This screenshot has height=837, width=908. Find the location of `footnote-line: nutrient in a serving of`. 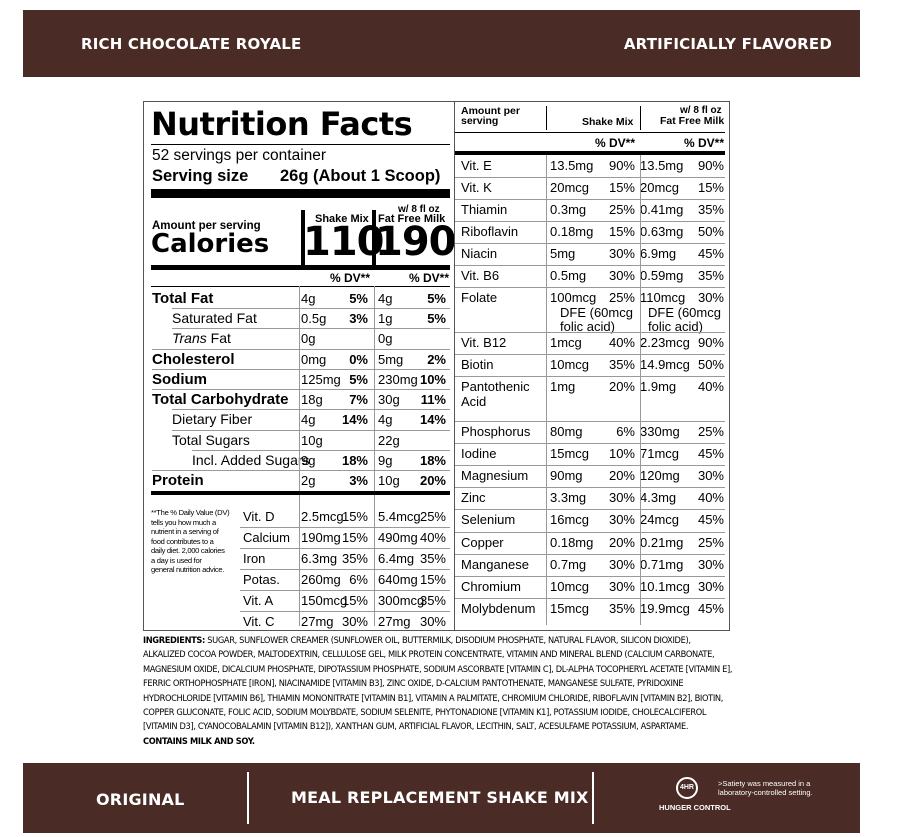

footnote-line: nutrient in a serving of is located at coordinates (185, 531).